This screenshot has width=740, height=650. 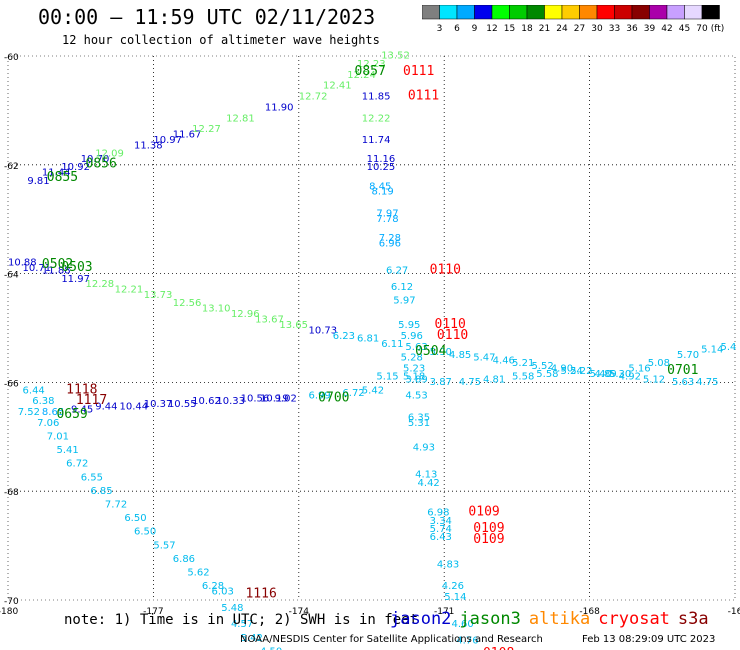 What do you see at coordinates (632, 29) in the screenshot?
I see `colorbar-tick-label: 36` at bounding box center [632, 29].